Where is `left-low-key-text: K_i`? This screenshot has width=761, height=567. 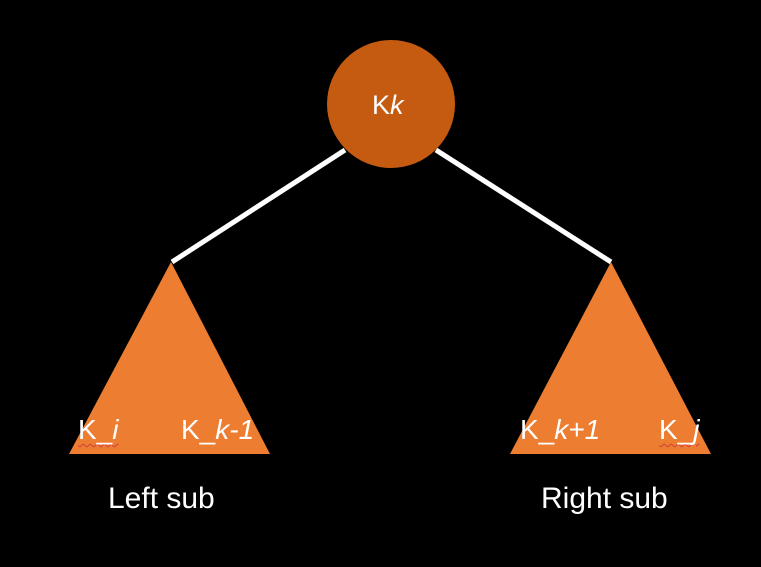 left-low-key-text: K_i is located at coordinates (98, 429).